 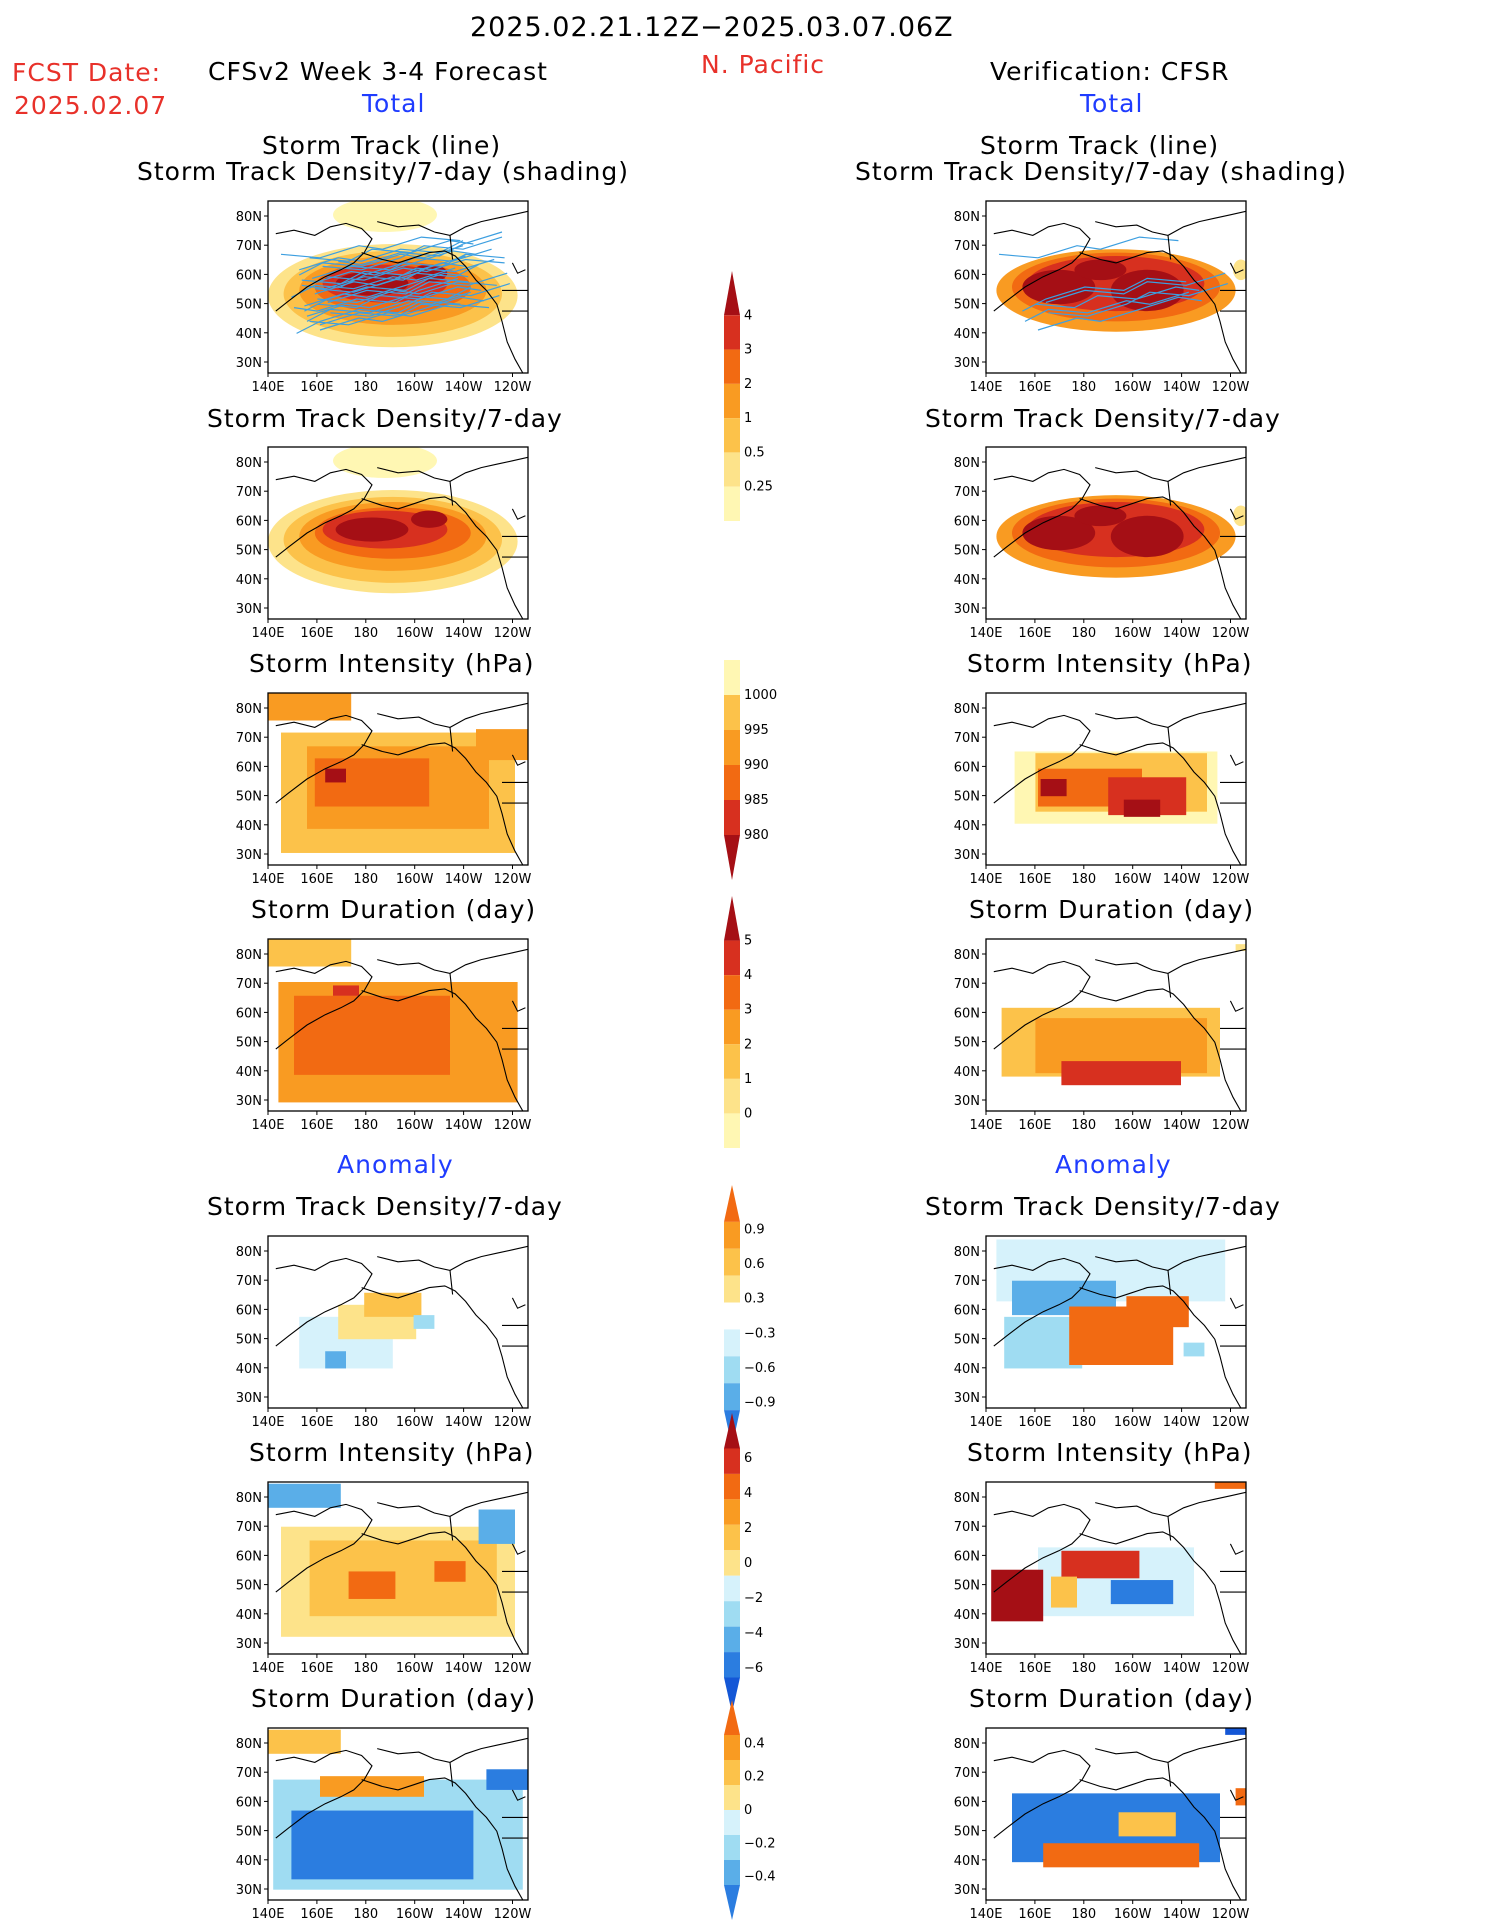 What do you see at coordinates (415, 269) in the screenshot?
I see `storm-track-line` at bounding box center [415, 269].